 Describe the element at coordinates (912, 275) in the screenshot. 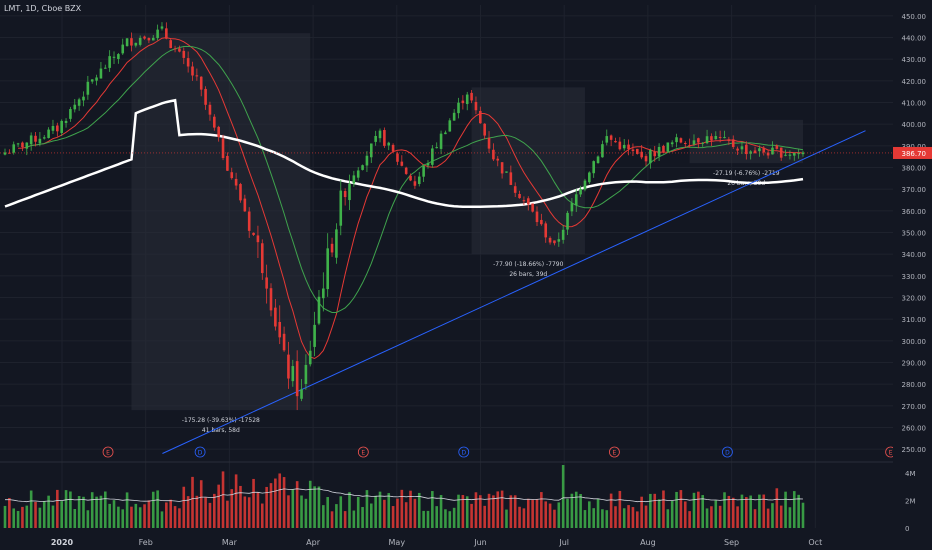

I see `price-axis` at that location.